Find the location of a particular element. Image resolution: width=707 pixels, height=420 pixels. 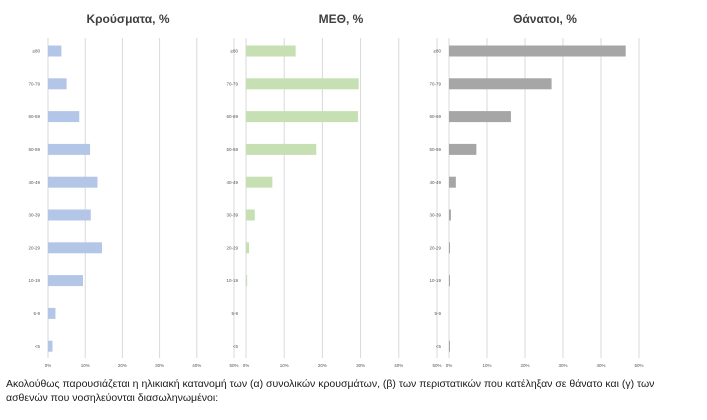

panel-0-tick-label: 30% is located at coordinates (159, 365).